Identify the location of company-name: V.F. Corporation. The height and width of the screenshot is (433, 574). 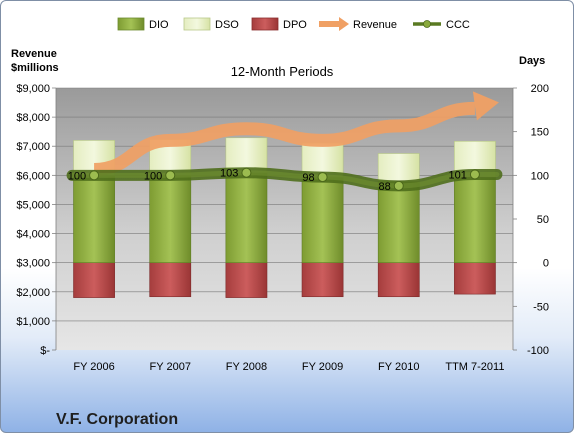
(117, 419).